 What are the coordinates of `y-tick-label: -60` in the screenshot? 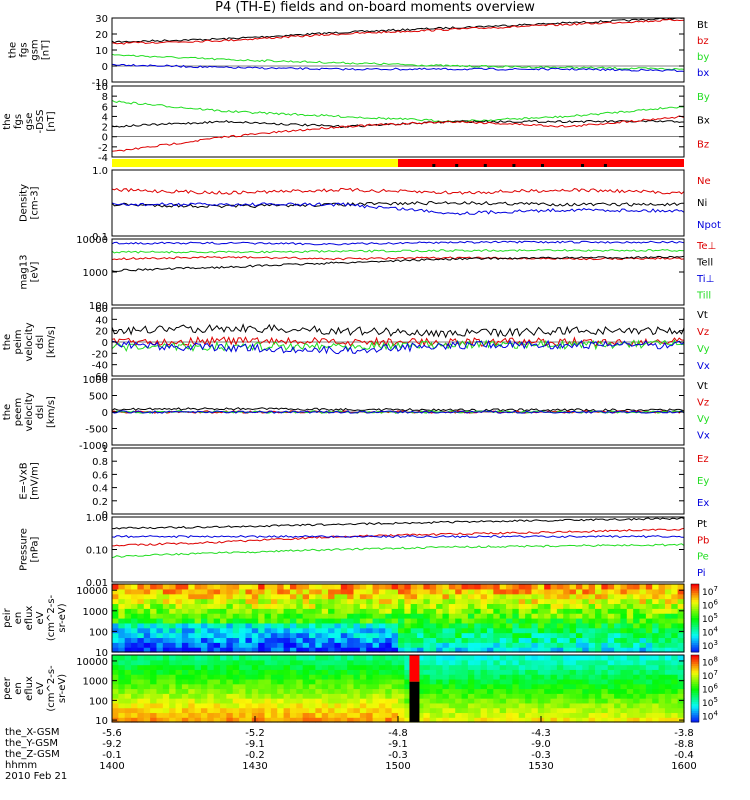 It's located at (100, 377).